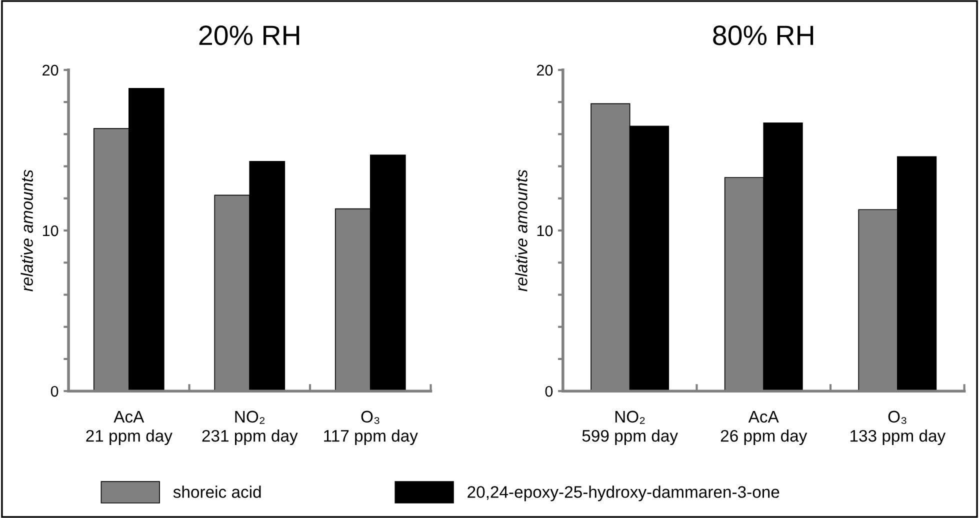 The image size is (979, 518). What do you see at coordinates (763, 36) in the screenshot?
I see `chart-title: 80% RH` at bounding box center [763, 36].